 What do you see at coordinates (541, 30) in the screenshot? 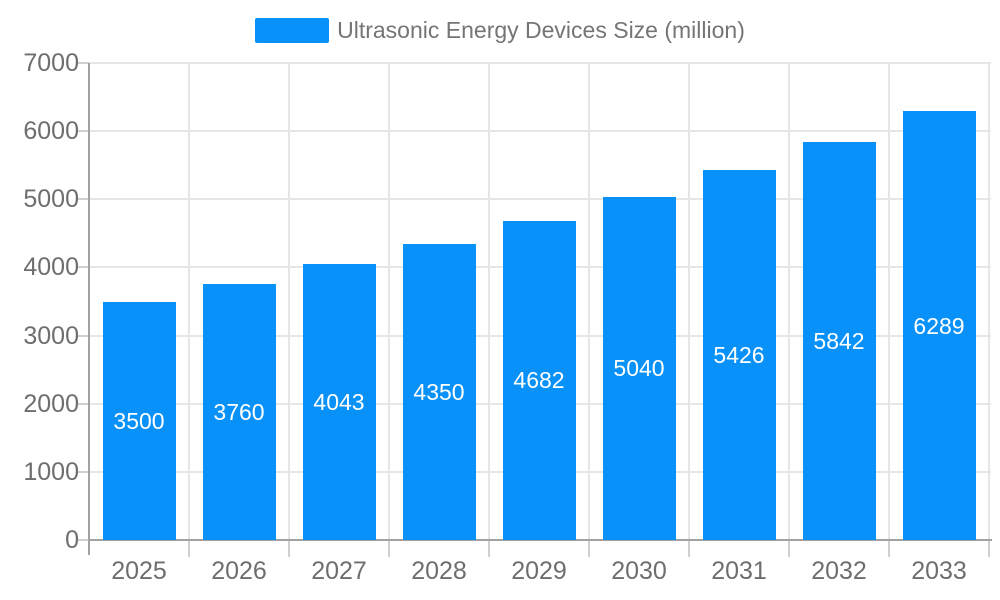
I see `legend-label: Ultrasonic Energy Devices Size (million)` at bounding box center [541, 30].